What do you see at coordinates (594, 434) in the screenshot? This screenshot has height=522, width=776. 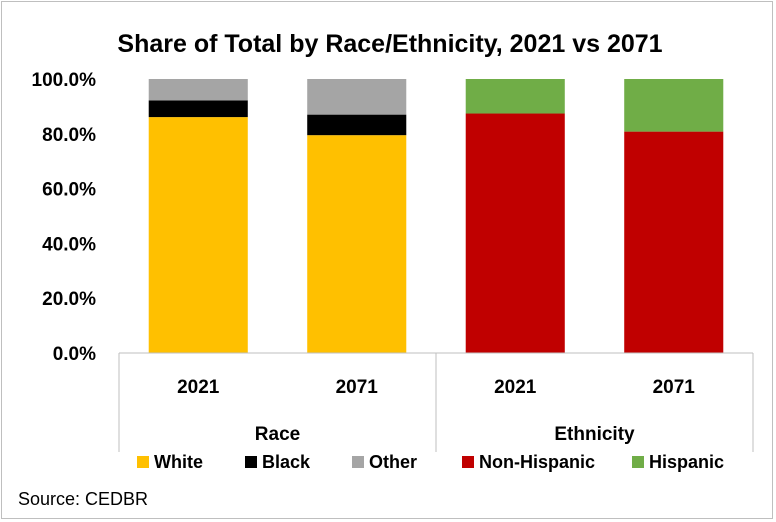 I see `group-label: Ethnicity` at bounding box center [594, 434].